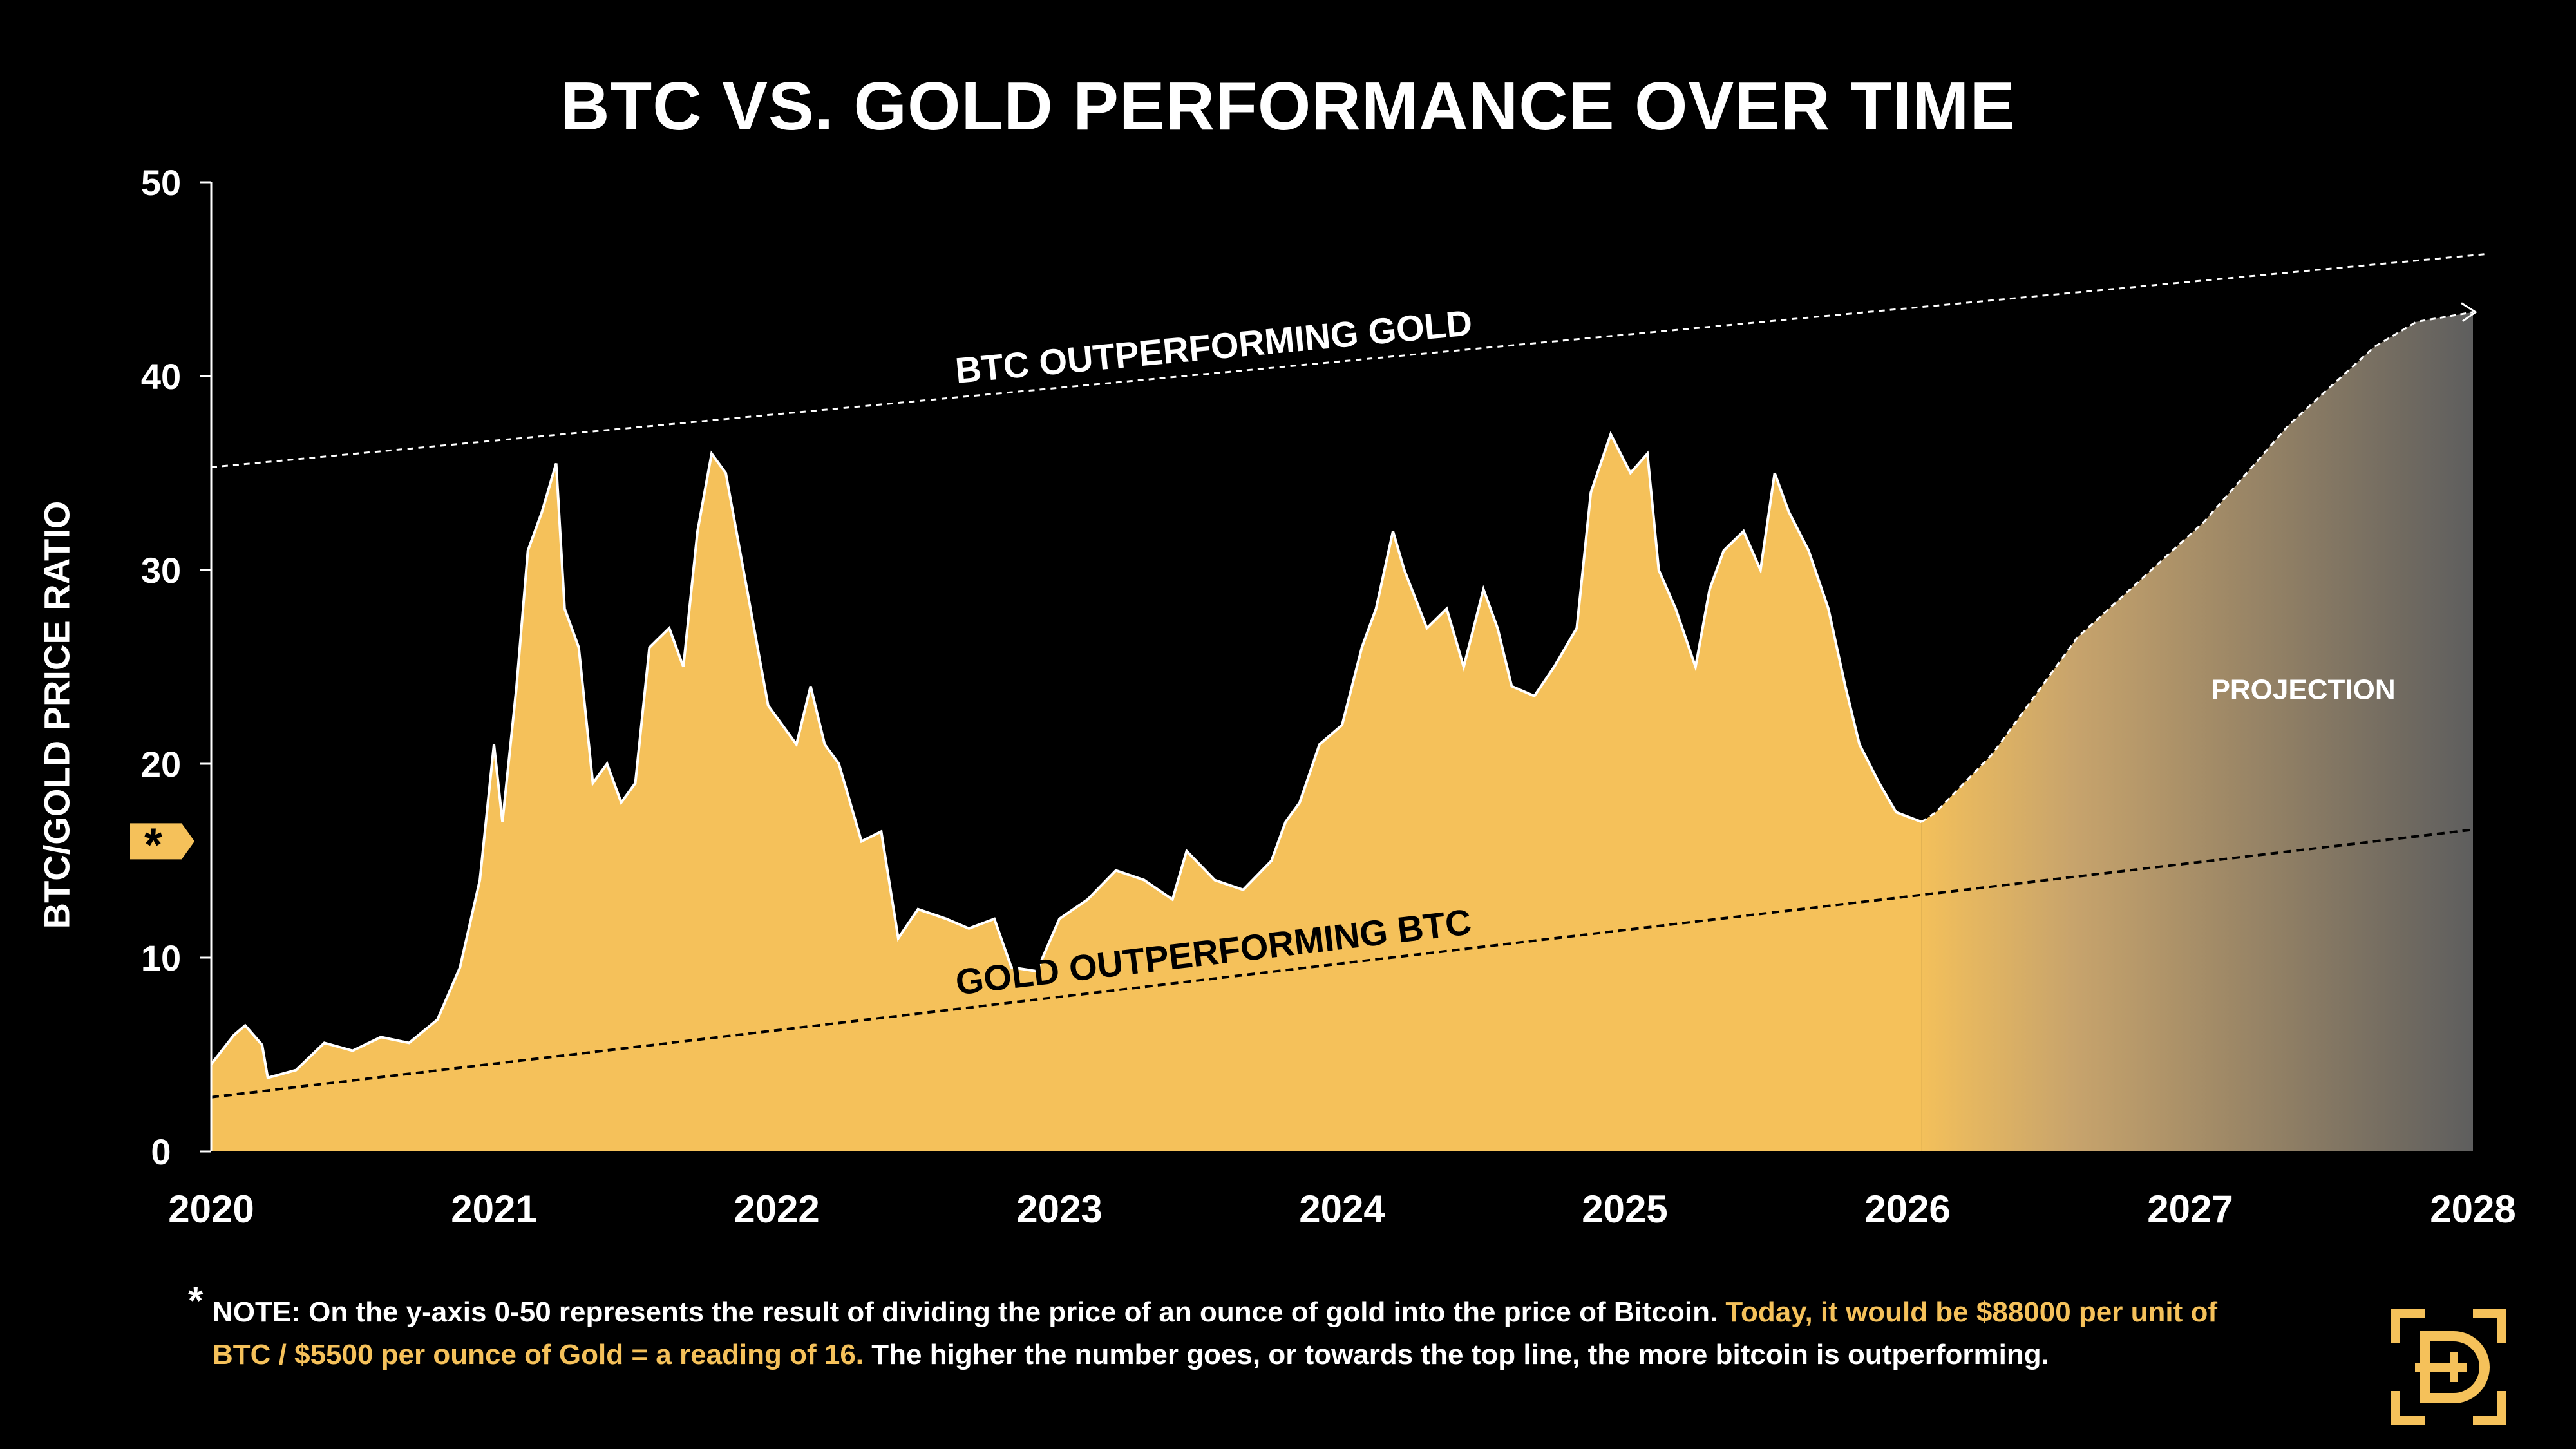 The width and height of the screenshot is (2576, 1449). I want to click on x-tick-label: 2027, so click(2190, 1209).